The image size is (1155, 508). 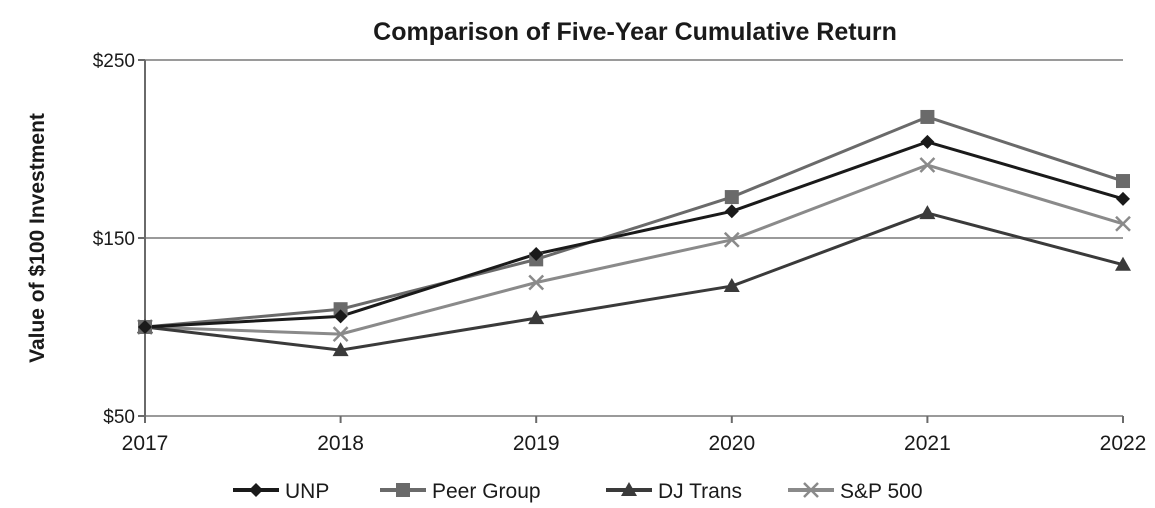 What do you see at coordinates (731, 443) in the screenshot?
I see `x-tick-label: 2020` at bounding box center [731, 443].